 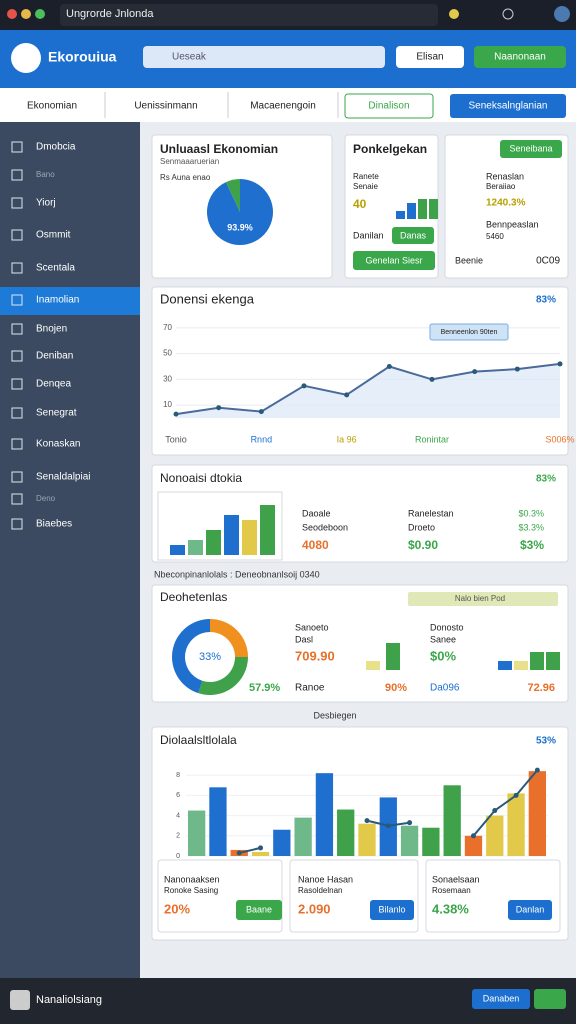 I want to click on tab: Ekonomian, so click(x=52, y=106).